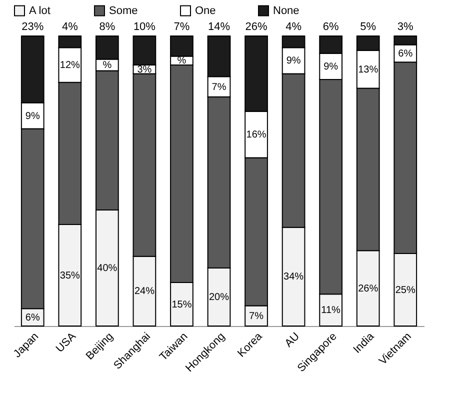 This screenshot has width=452, height=419. What do you see at coordinates (144, 292) in the screenshot?
I see `data-label: 24%` at bounding box center [144, 292].